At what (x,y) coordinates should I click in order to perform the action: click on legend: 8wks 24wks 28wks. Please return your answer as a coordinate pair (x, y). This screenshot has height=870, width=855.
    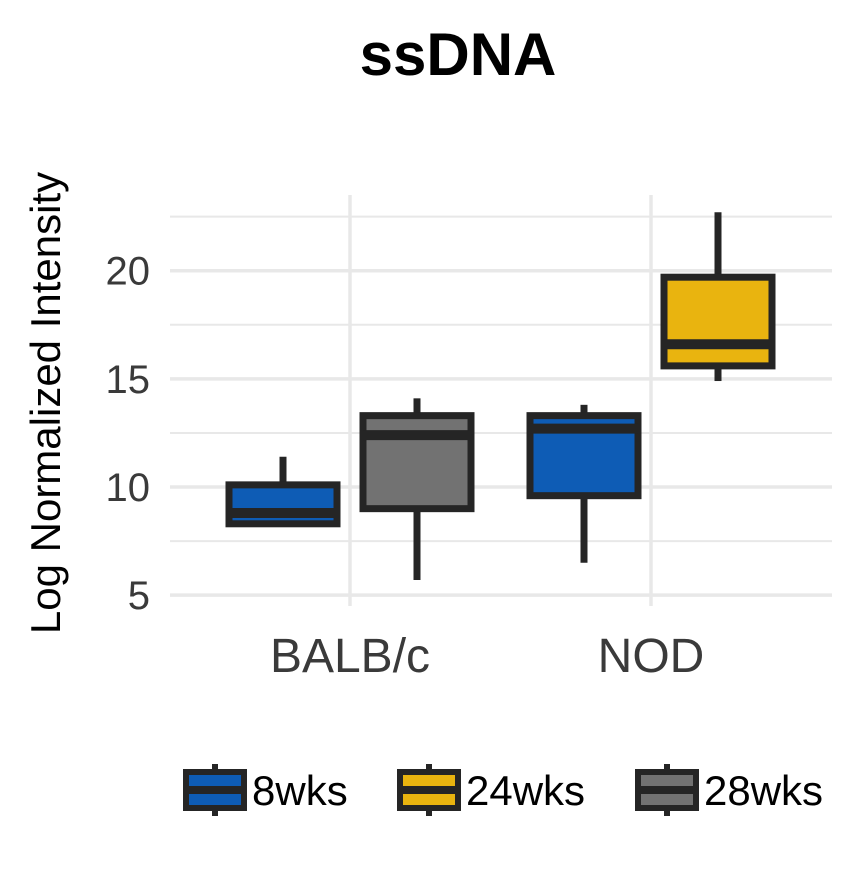
    Looking at the image, I should click on (503, 790).